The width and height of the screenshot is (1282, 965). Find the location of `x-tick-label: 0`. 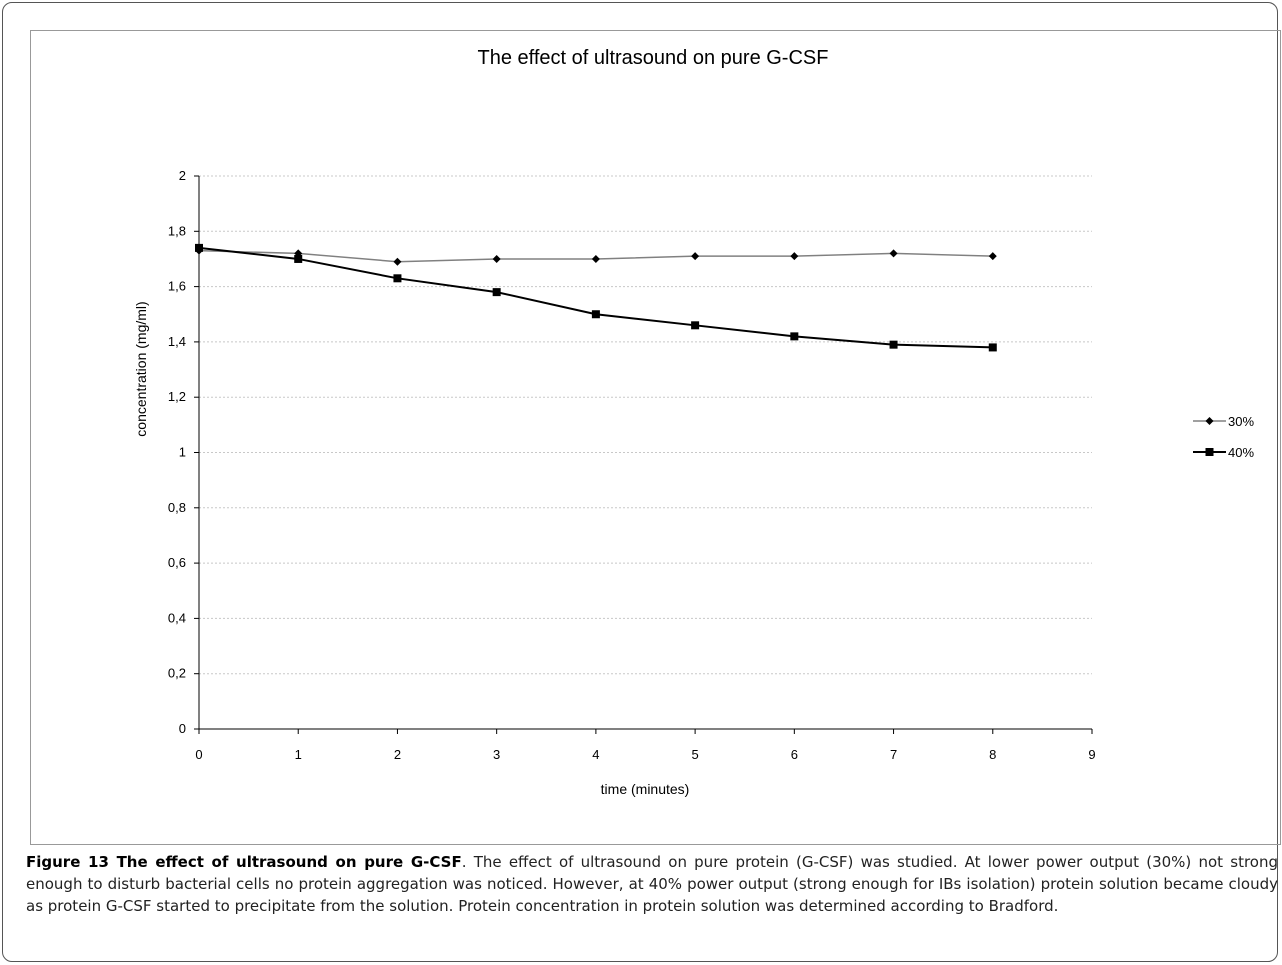

x-tick-label: 0 is located at coordinates (198, 754).